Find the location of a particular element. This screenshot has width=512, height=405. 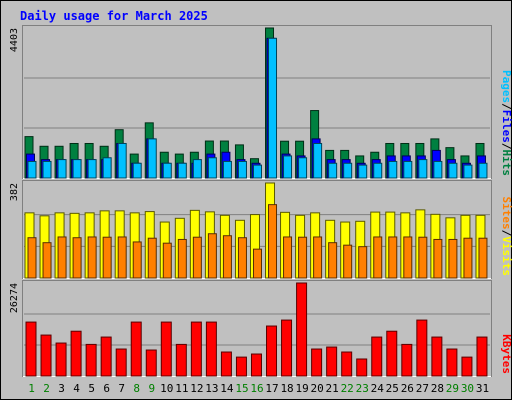

legend-hits-panel: Pages/Files/Hits is located at coordinates (506, 123).